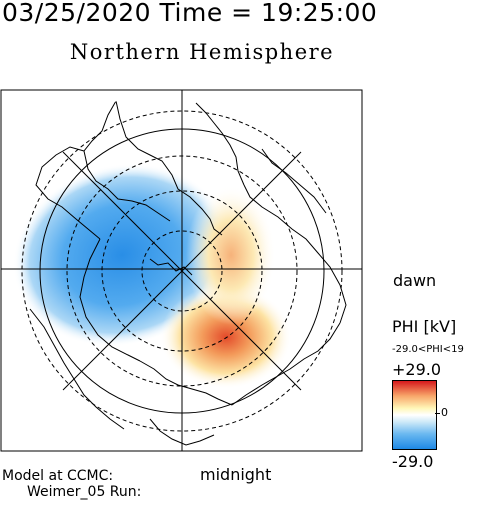  What do you see at coordinates (110, 300) in the screenshot?
I see `coastline-north-america` at bounding box center [110, 300].